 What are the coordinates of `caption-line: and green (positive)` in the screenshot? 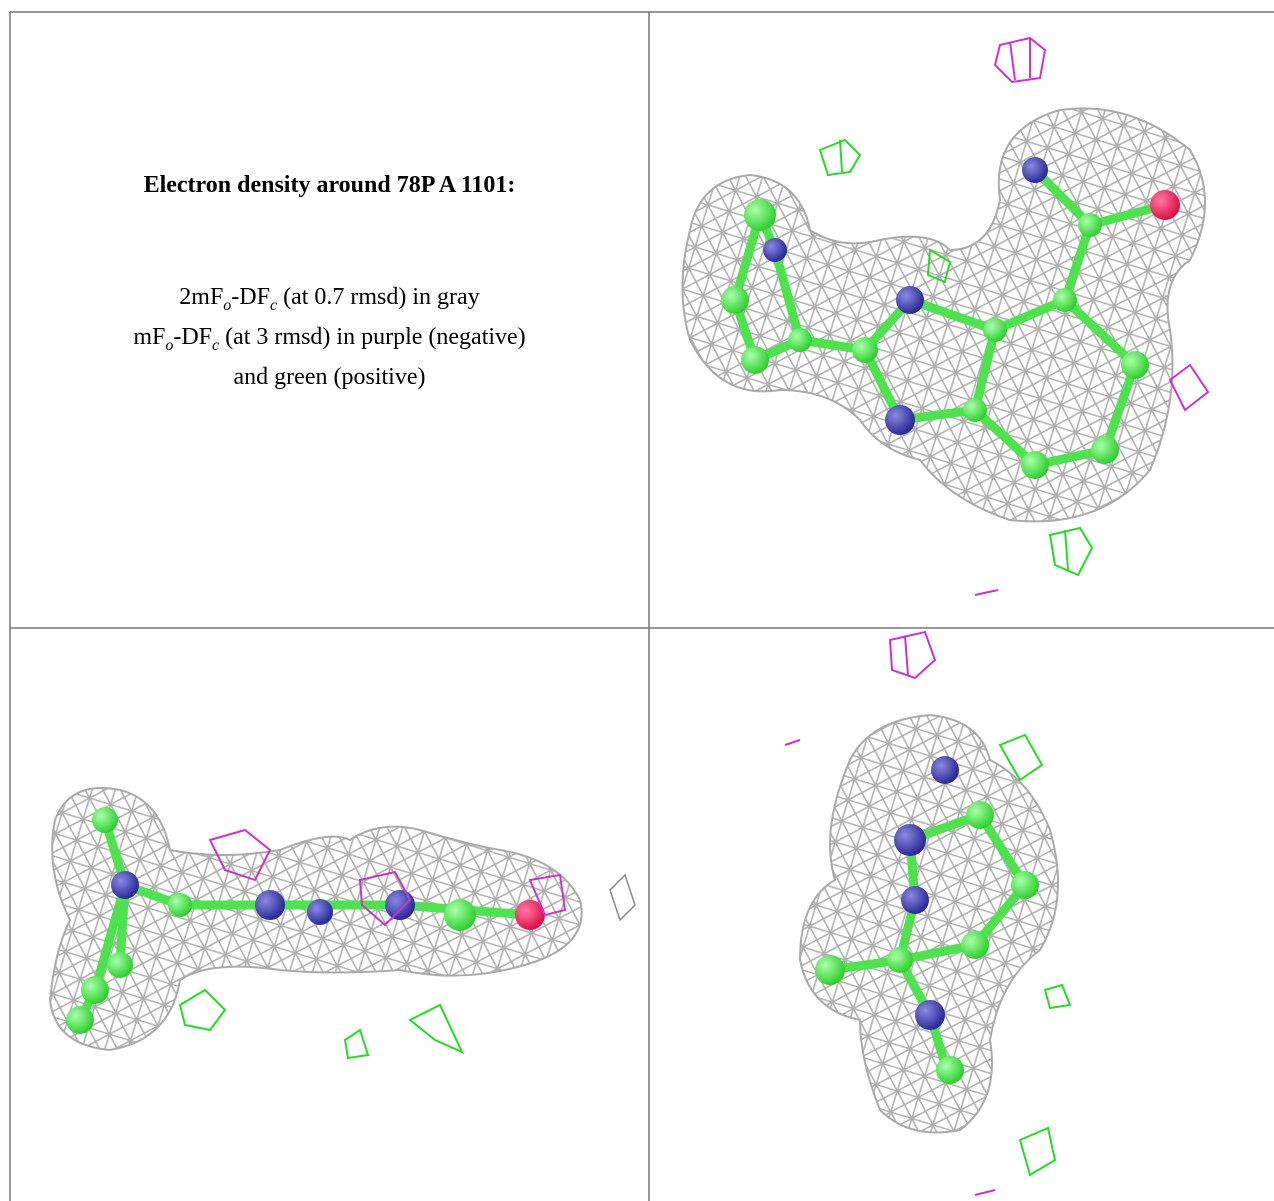 It's located at (329, 377).